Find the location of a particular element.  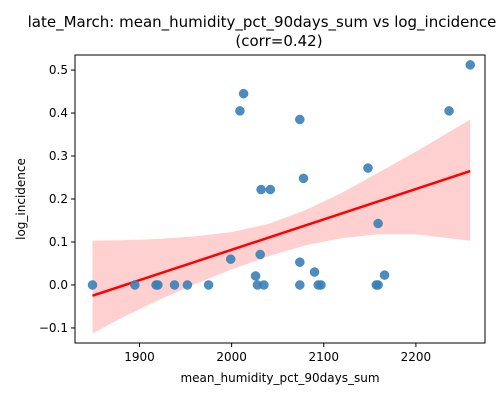

y-axis-label: log_incidence is located at coordinates (21, 199).